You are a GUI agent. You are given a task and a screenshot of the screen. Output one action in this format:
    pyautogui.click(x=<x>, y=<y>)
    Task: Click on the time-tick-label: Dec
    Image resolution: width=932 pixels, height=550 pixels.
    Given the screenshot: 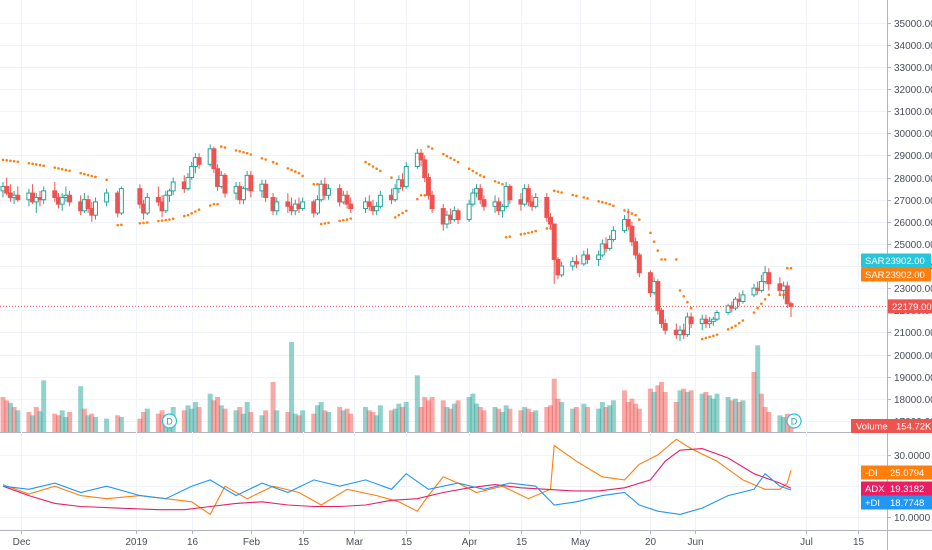 What is the action you would take?
    pyautogui.click(x=22, y=542)
    